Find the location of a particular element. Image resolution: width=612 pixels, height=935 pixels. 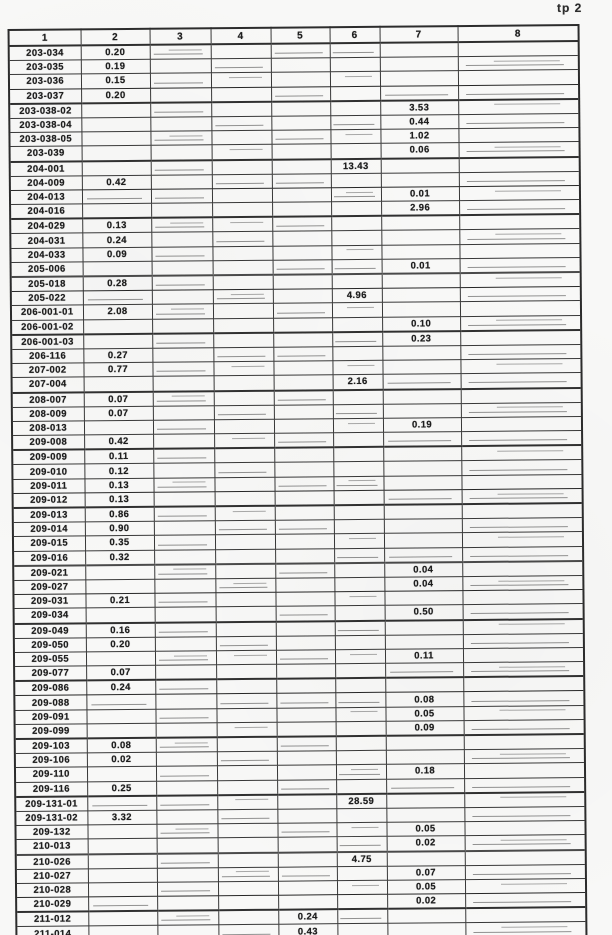

row-code: 209-034 is located at coordinates (49, 616).